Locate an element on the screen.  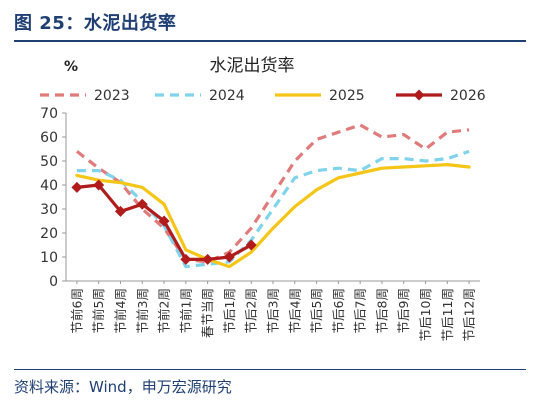
x-tick-label: 节前1周 is located at coordinates (185, 310).